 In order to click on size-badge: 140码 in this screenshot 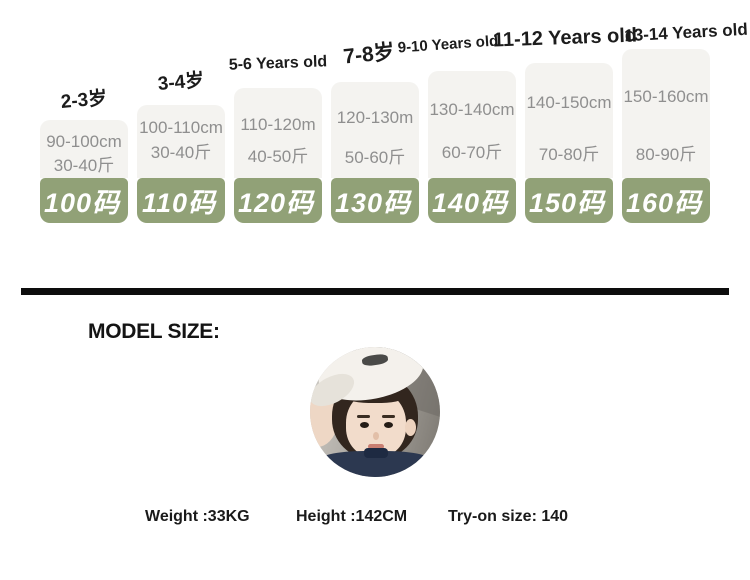, I will do `click(472, 200)`.